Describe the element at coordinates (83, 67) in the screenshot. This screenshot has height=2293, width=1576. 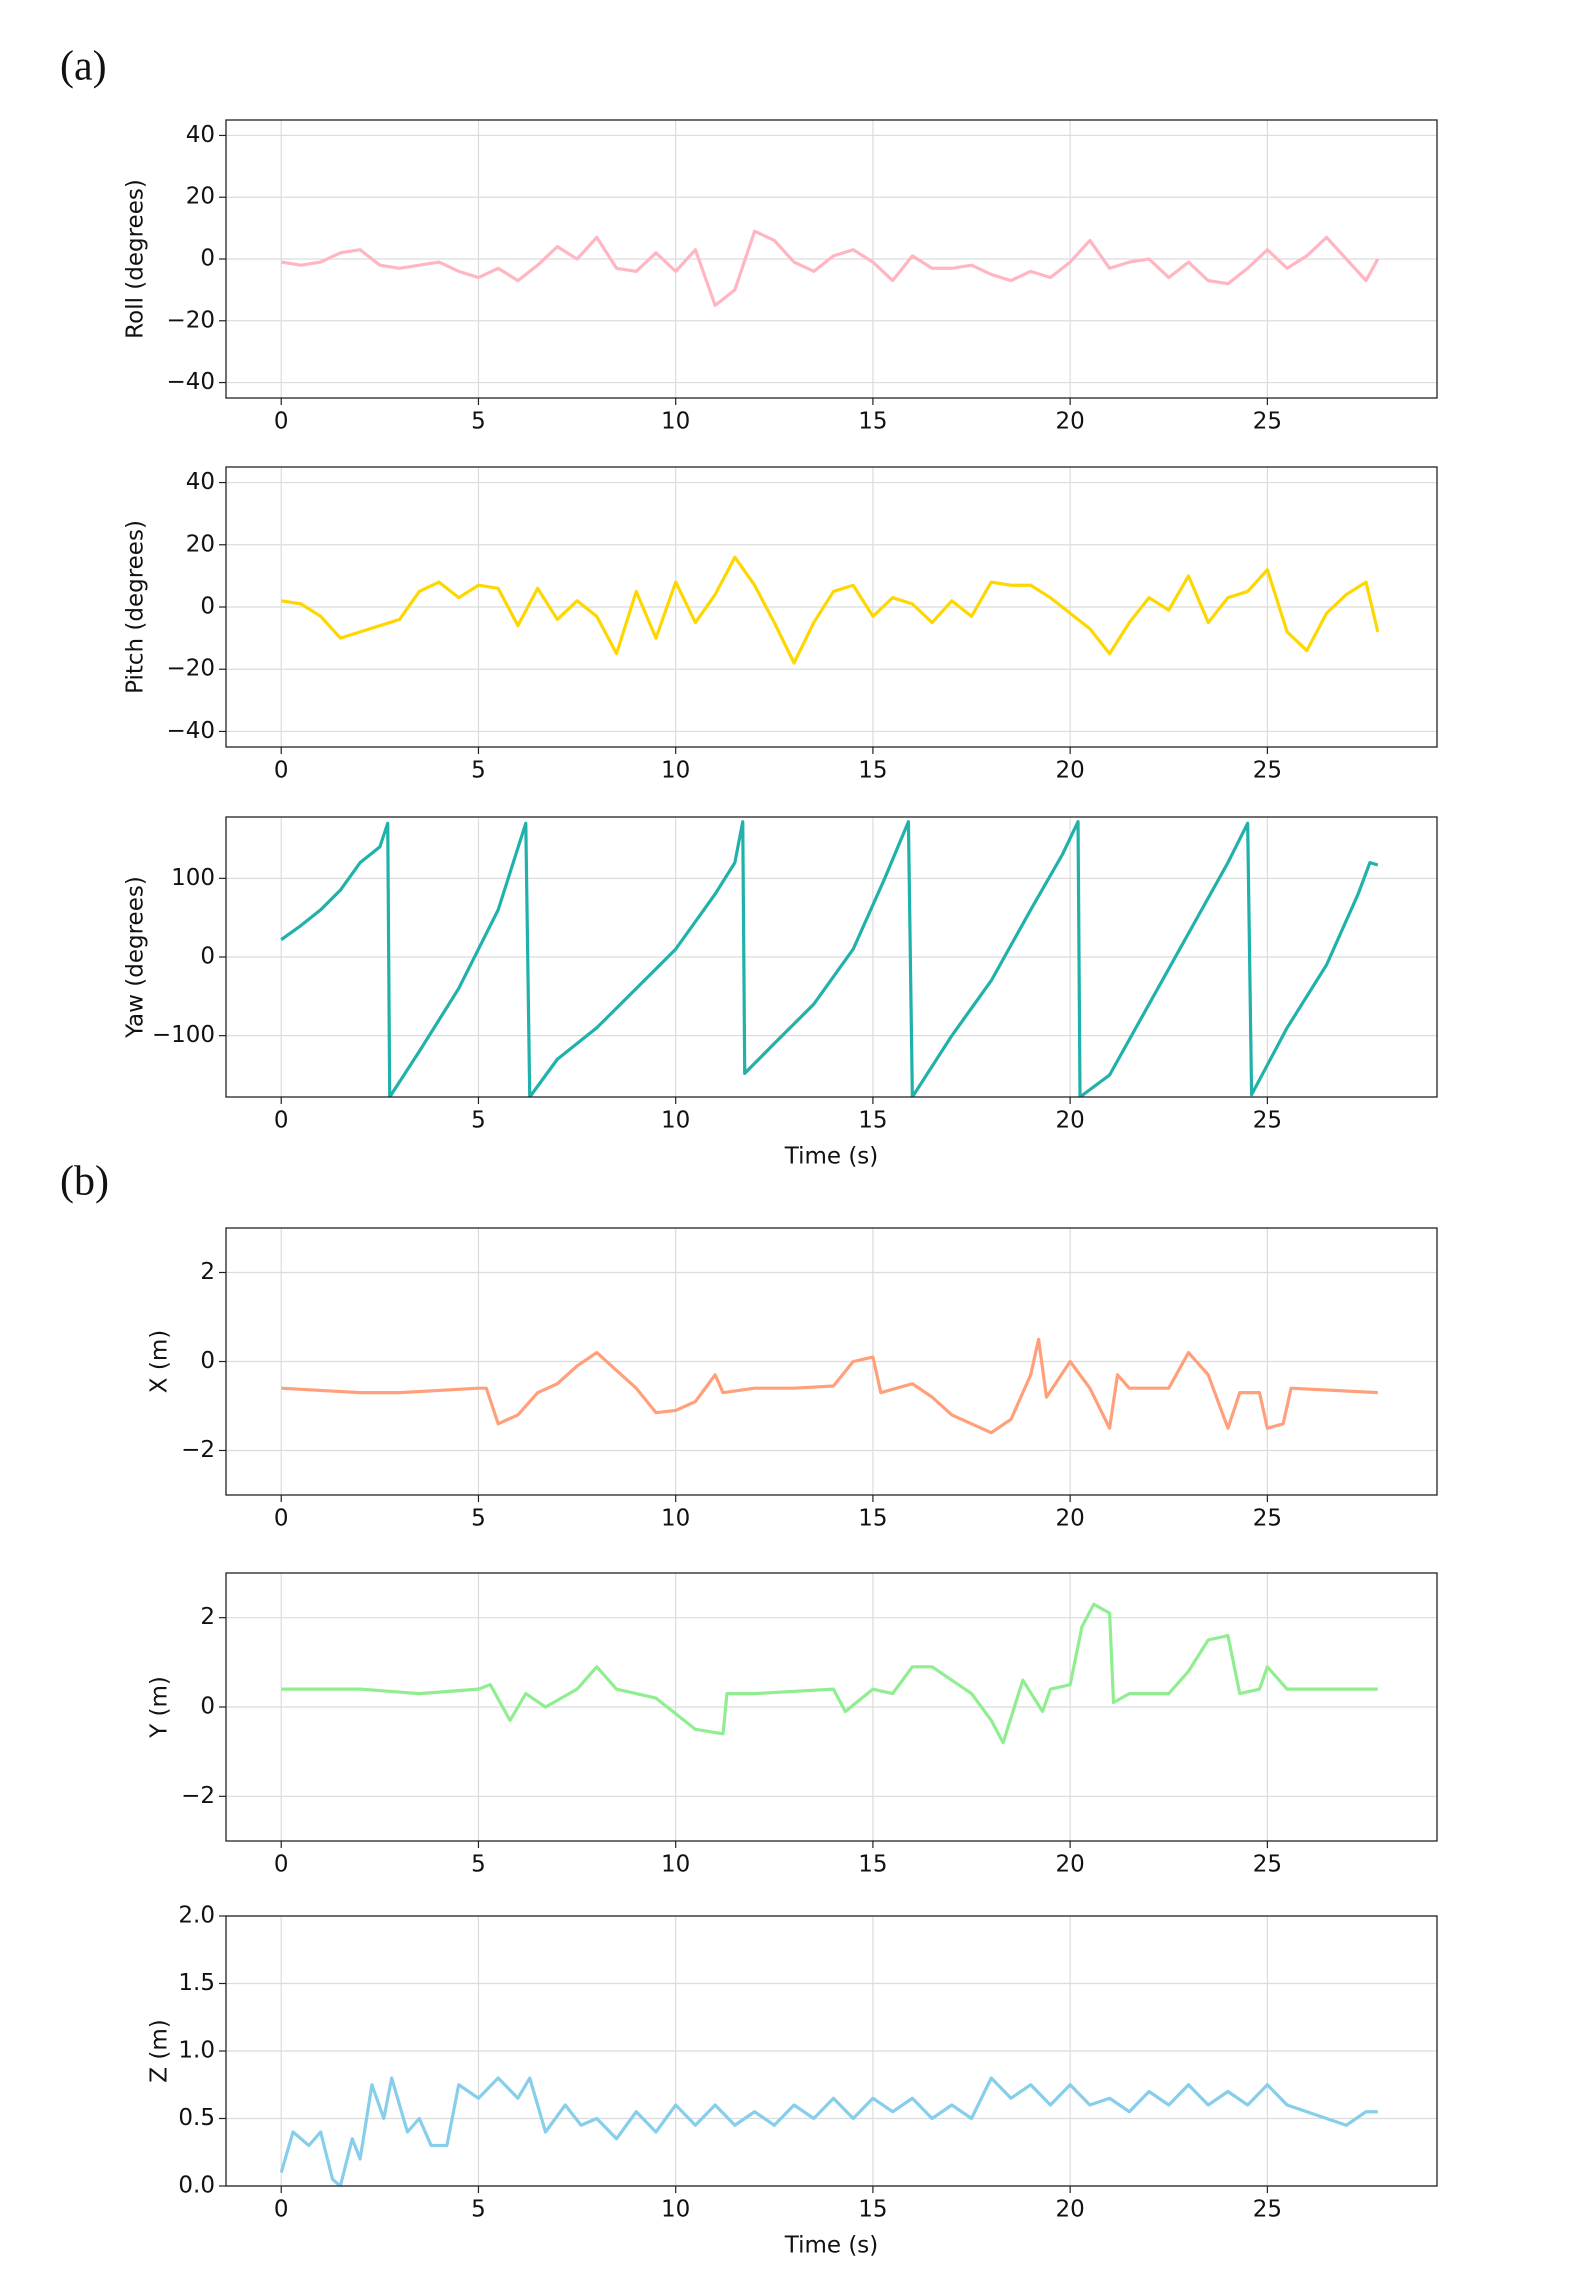
I see `panel-label: (a)` at that location.